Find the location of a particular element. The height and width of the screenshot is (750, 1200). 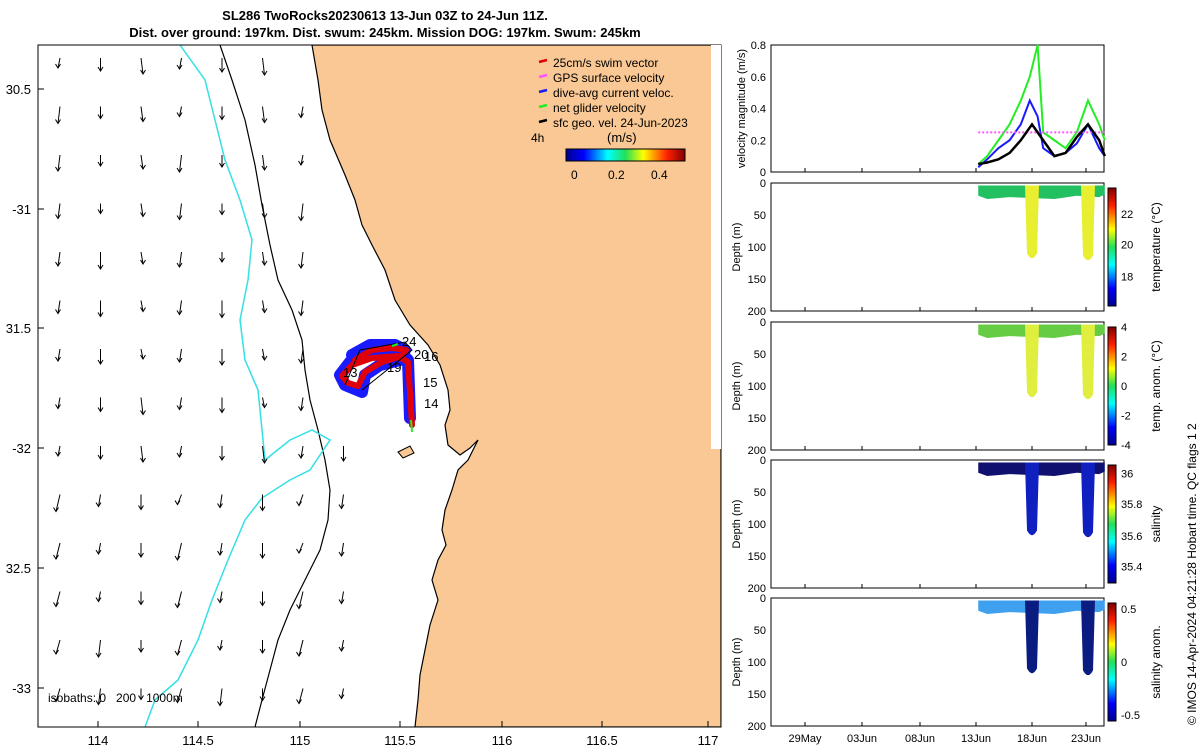

day-label-14: 14 is located at coordinates (431, 403).